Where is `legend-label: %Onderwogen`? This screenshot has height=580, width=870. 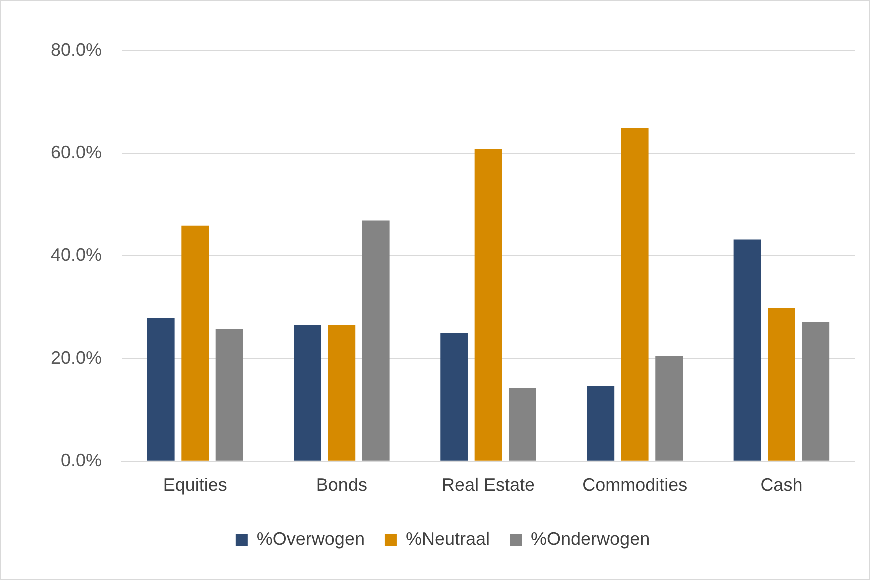 legend-label: %Onderwogen is located at coordinates (590, 538).